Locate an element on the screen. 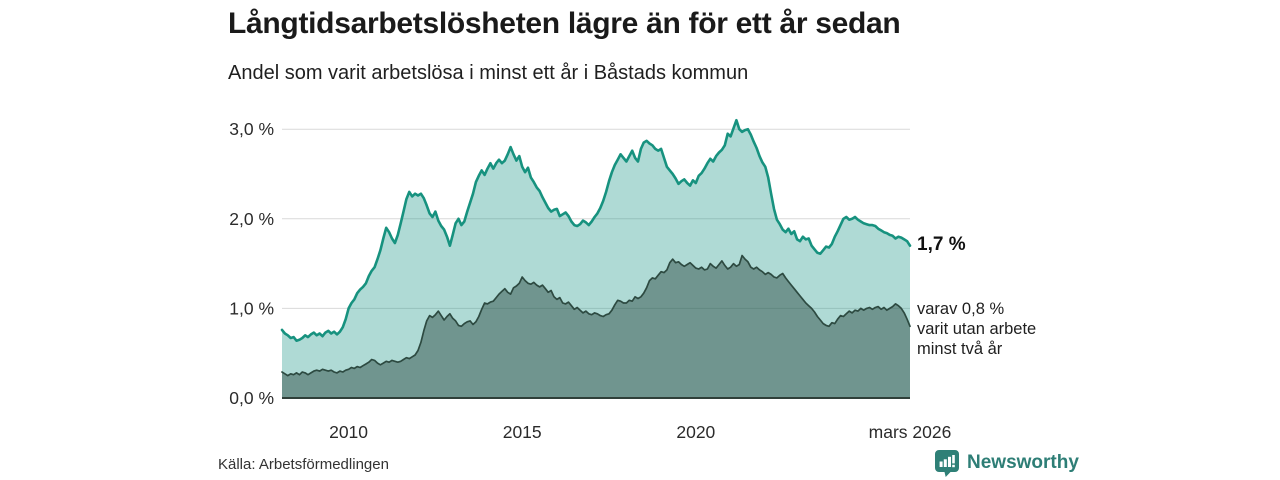  y-axis-tick-label: 0,0 % is located at coordinates (251, 398).